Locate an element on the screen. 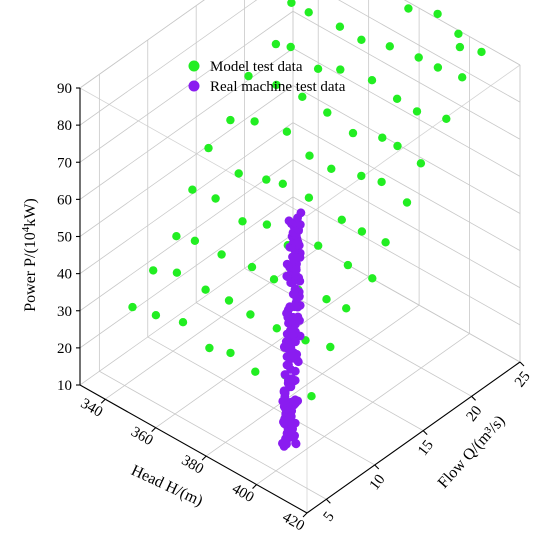  legend-label-real: Real machine test data is located at coordinates (278, 87).